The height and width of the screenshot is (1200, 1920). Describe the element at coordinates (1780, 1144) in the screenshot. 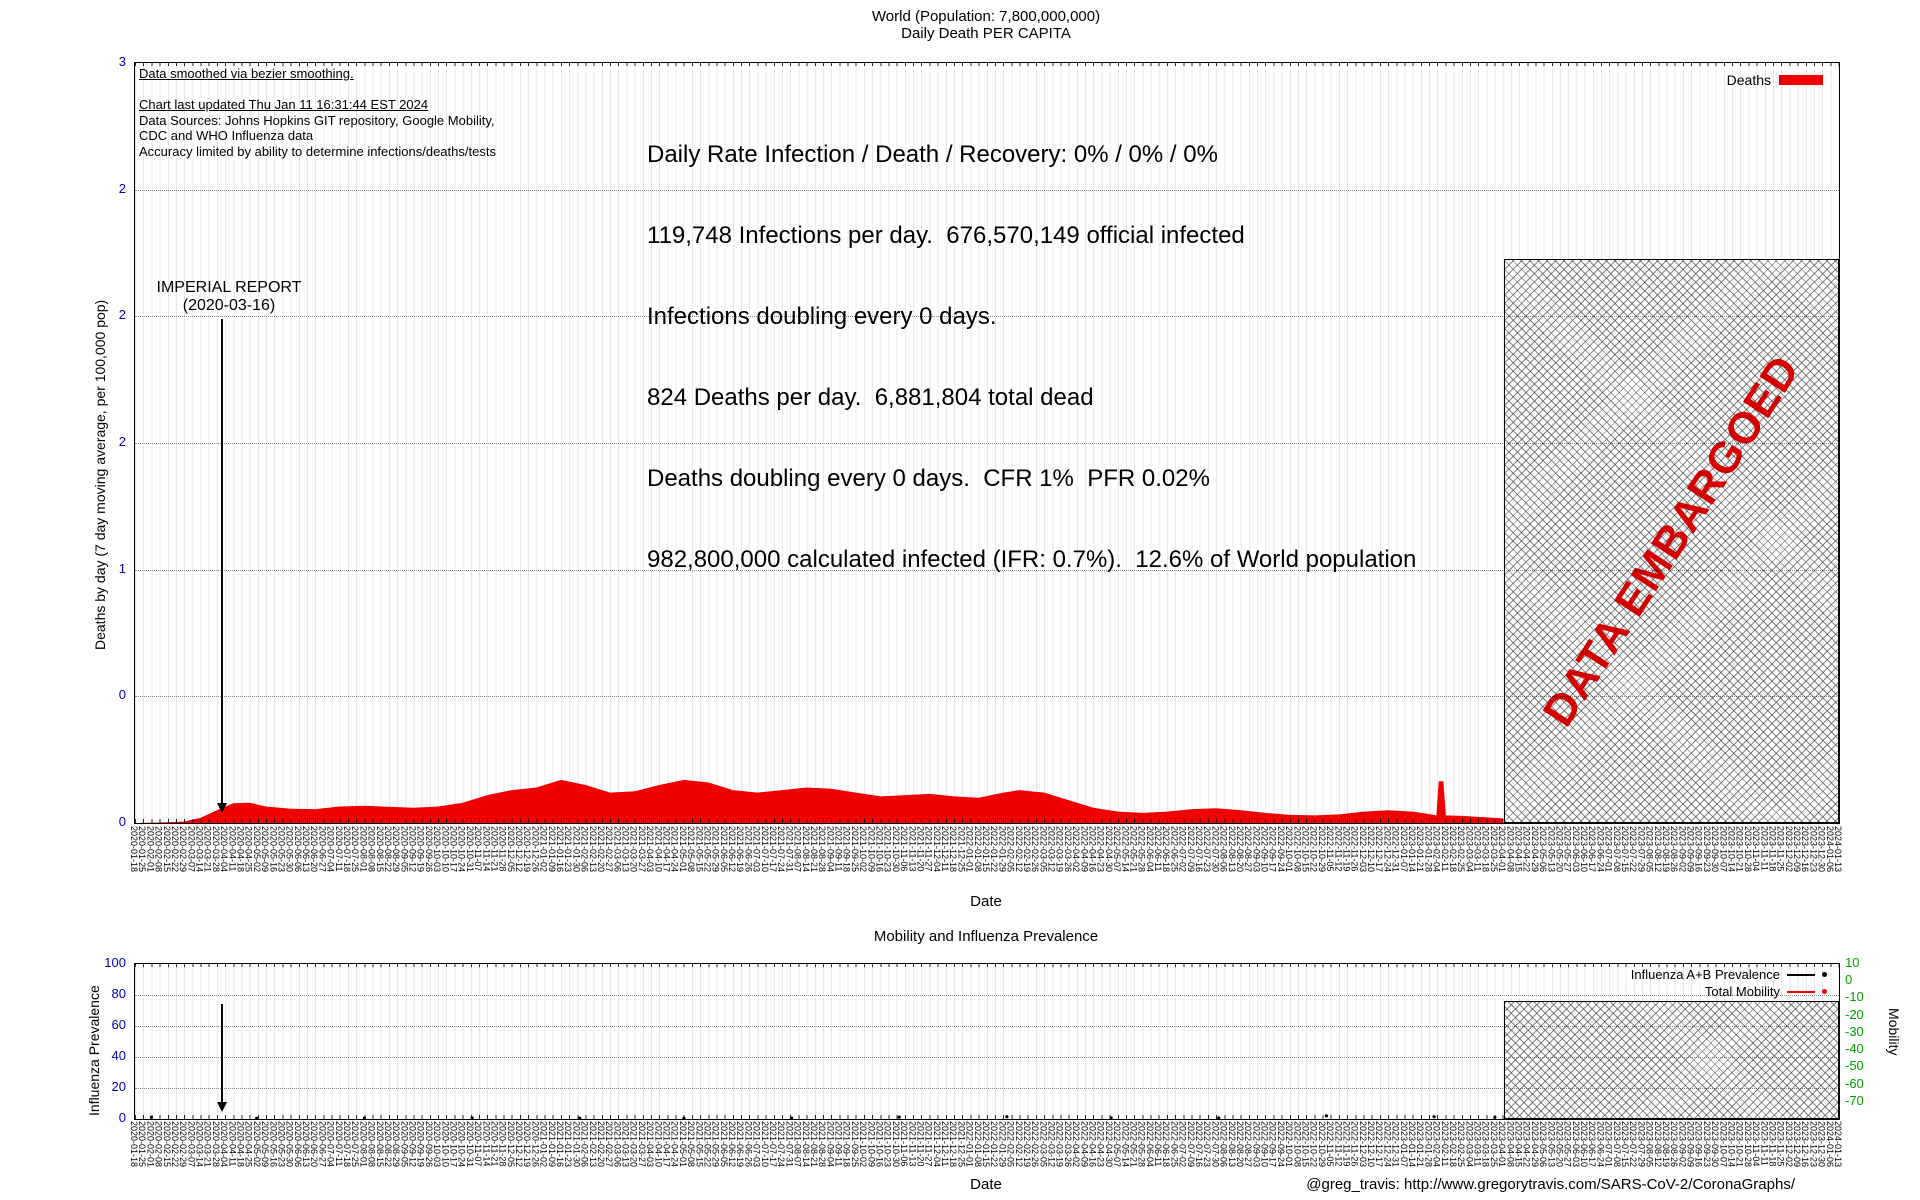

I see `x-tick-label: 2023-11-25` at that location.